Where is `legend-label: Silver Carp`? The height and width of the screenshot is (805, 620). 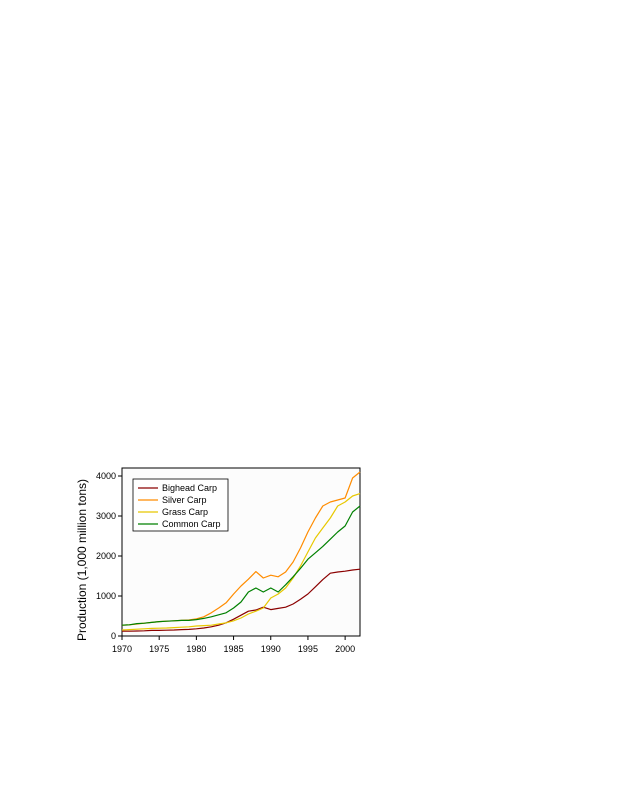
legend-label: Silver Carp is located at coordinates (184, 500).